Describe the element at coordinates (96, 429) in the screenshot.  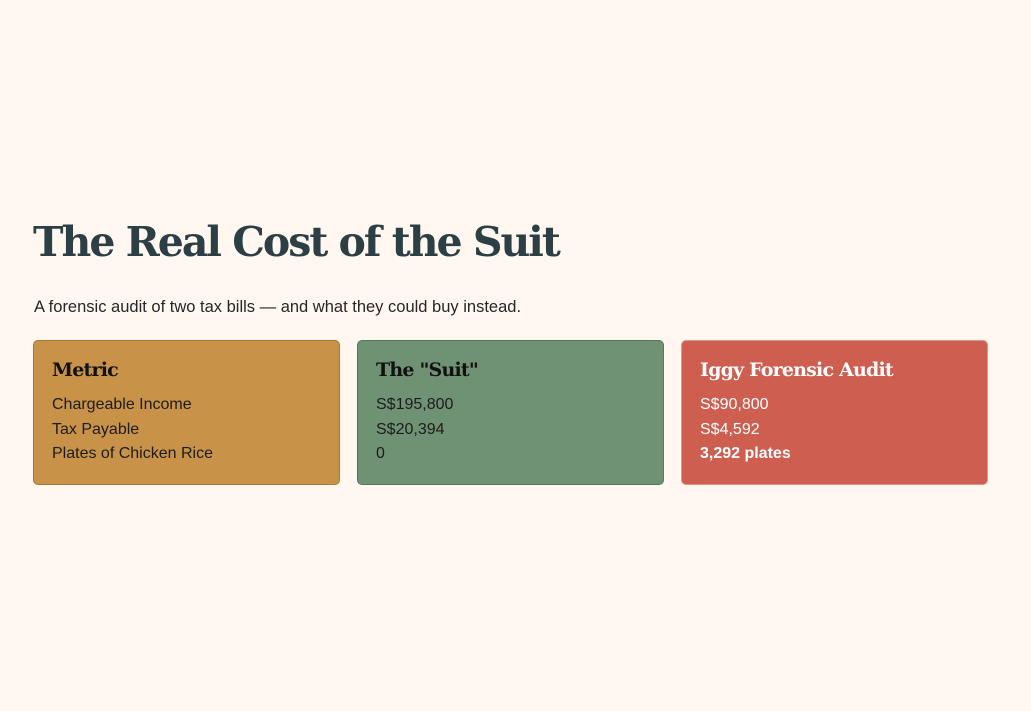
I see `metric-label-tax-payable: Tax Payable` at that location.